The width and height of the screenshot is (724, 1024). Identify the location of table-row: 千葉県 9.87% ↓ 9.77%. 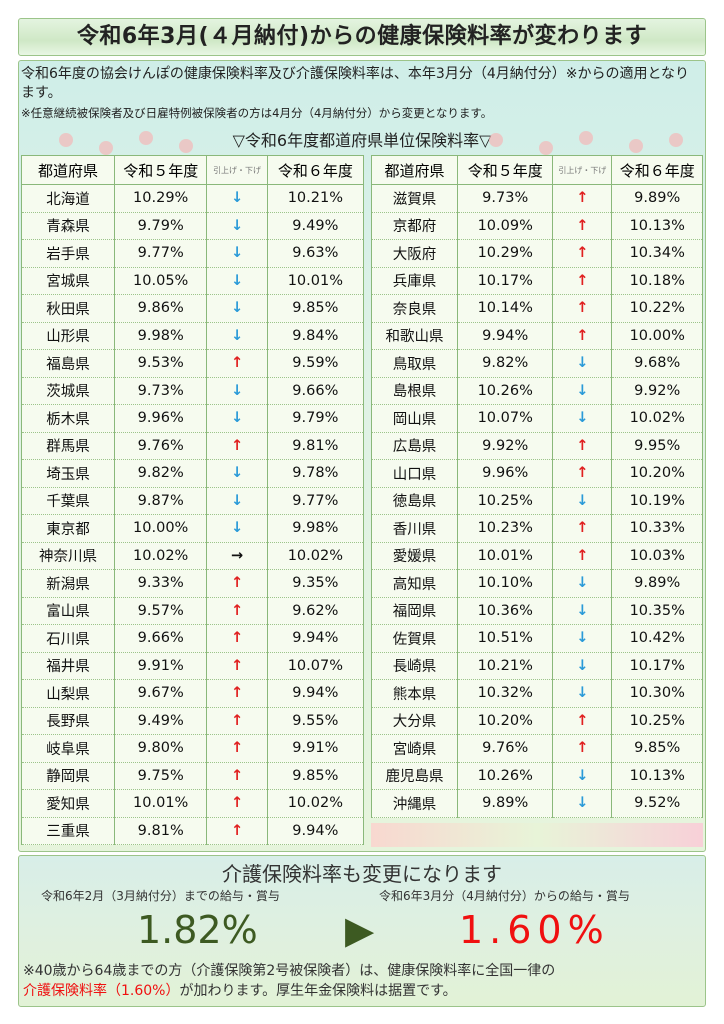
(193, 500).